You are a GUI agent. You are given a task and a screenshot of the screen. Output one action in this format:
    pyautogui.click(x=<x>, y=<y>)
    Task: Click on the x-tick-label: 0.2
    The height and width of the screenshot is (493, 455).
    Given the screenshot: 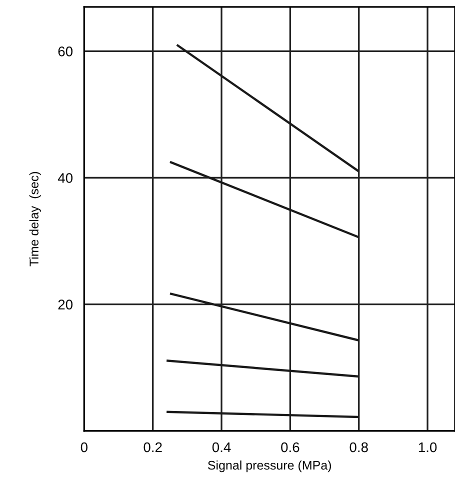 What is the action you would take?
    pyautogui.click(x=153, y=447)
    